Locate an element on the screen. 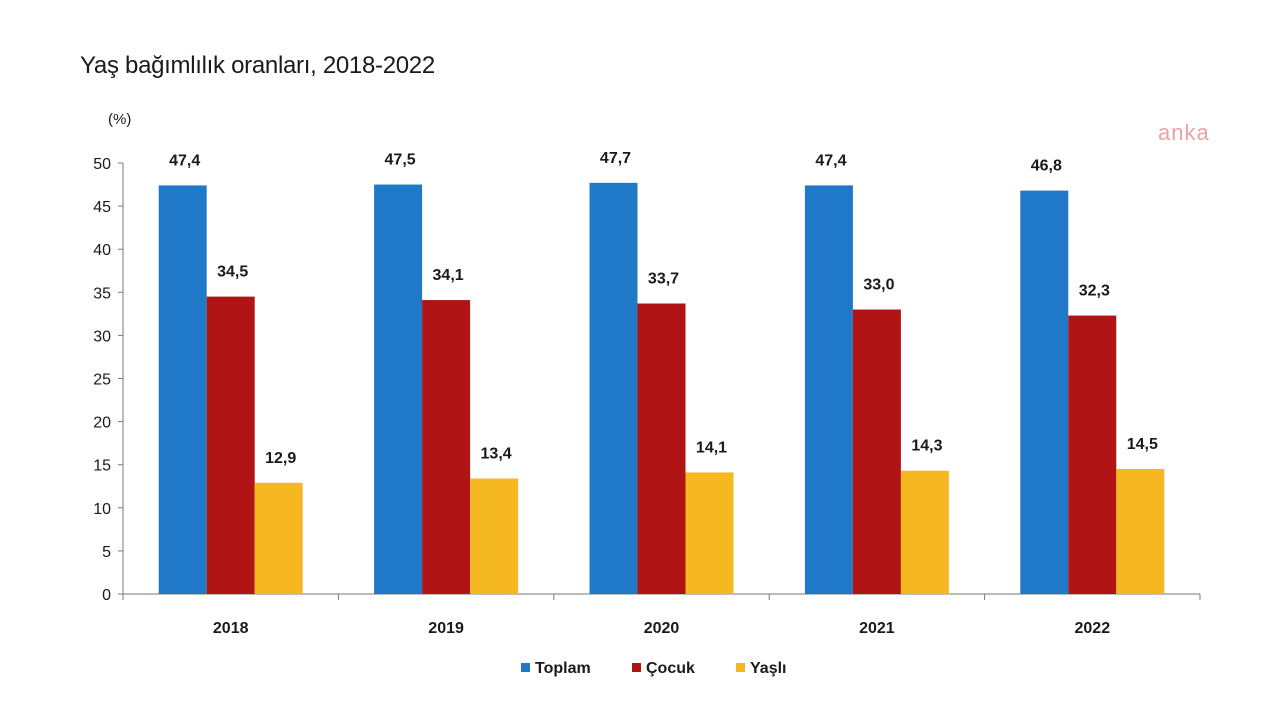 The image size is (1280, 720). y-tick-label: 15 is located at coordinates (102, 466).